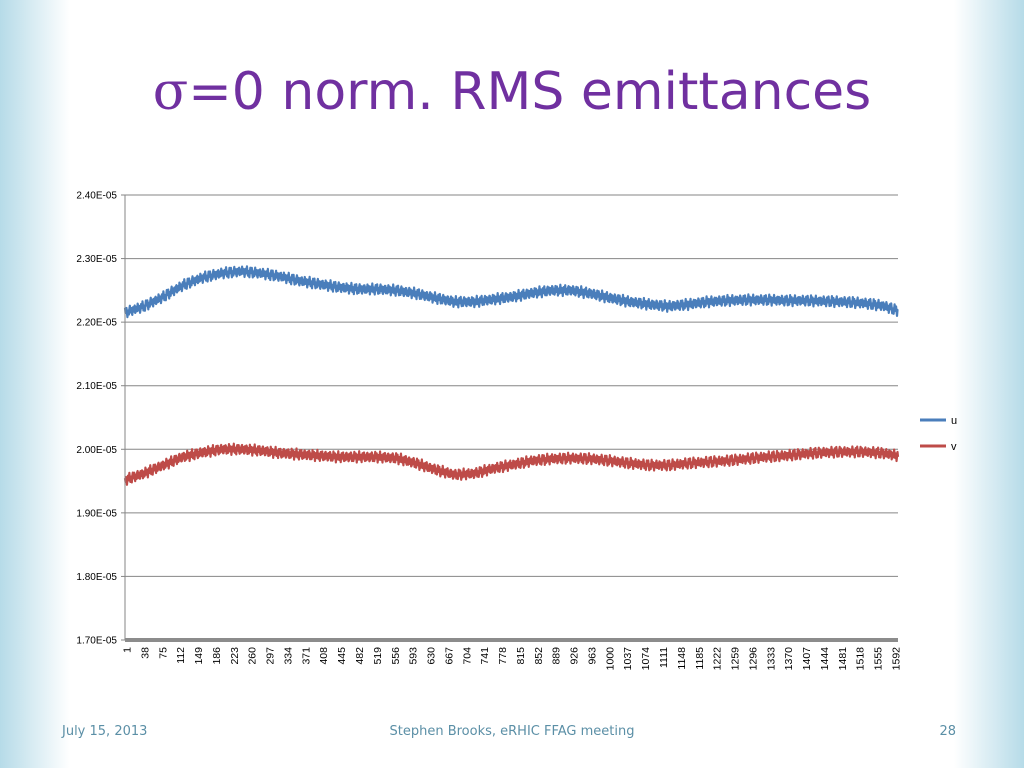 The width and height of the screenshot is (1024, 768). Describe the element at coordinates (682, 658) in the screenshot. I see `x-tick-label: 1148` at that location.